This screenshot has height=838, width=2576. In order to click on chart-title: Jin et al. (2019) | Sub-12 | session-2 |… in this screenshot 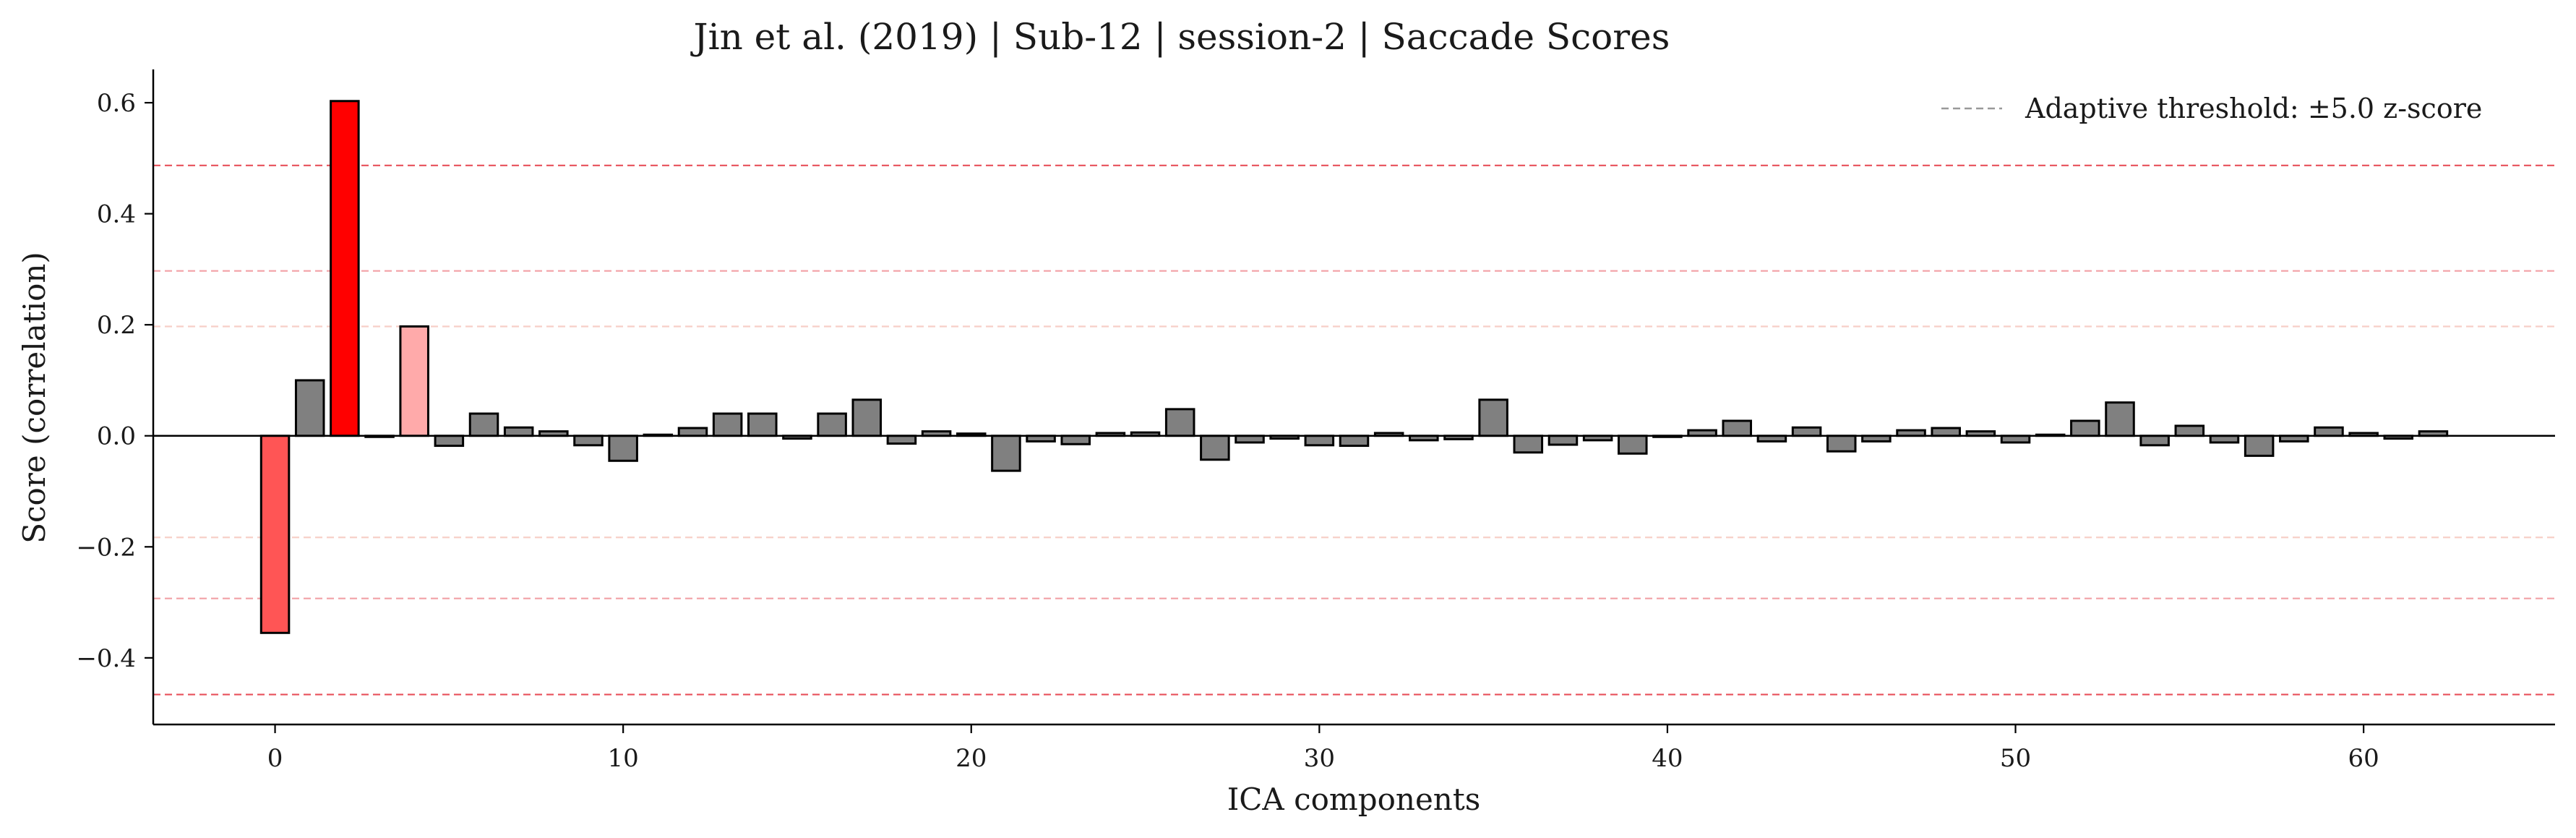, I will do `click(1180, 37)`.